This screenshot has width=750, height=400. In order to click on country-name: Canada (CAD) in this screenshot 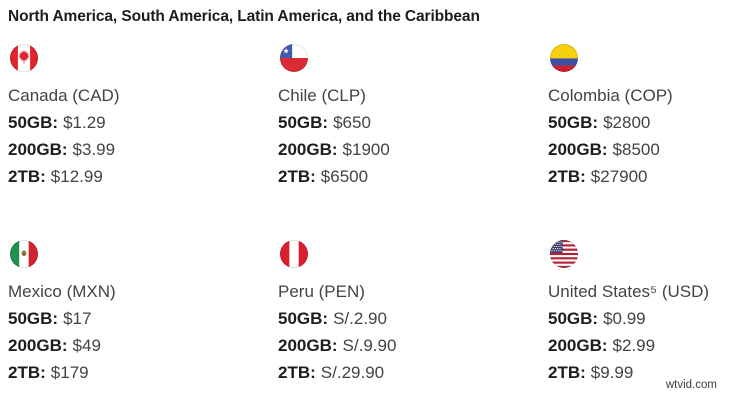, I will do `click(64, 95)`.